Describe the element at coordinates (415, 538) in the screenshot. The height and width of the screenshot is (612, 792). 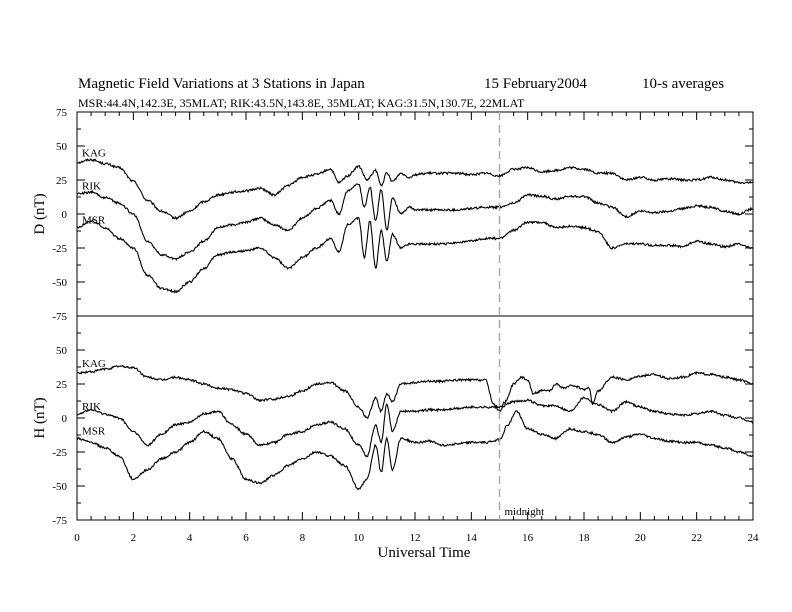
I see `x-tick-label: 12` at that location.